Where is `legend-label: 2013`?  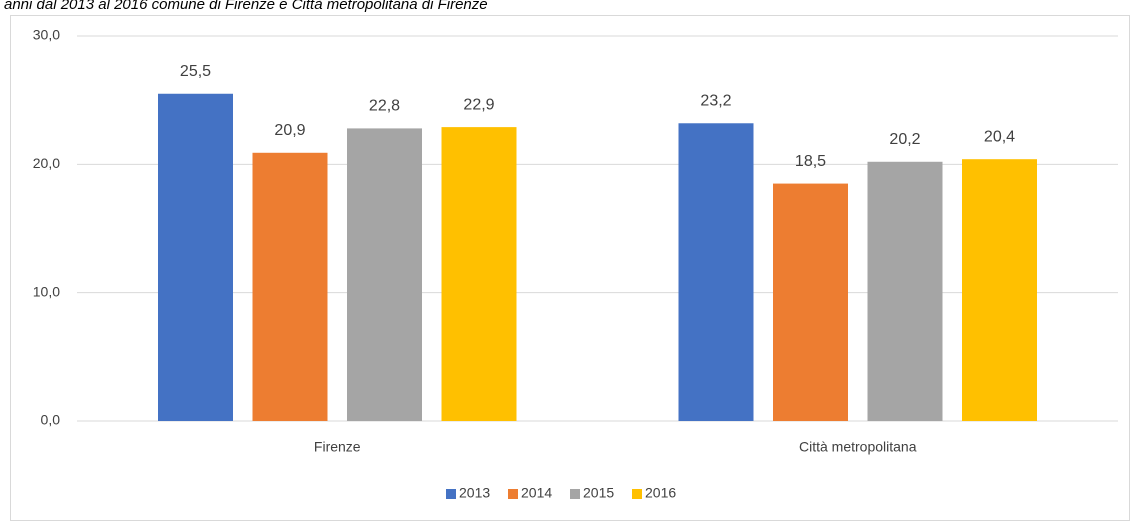 legend-label: 2013 is located at coordinates (474, 493).